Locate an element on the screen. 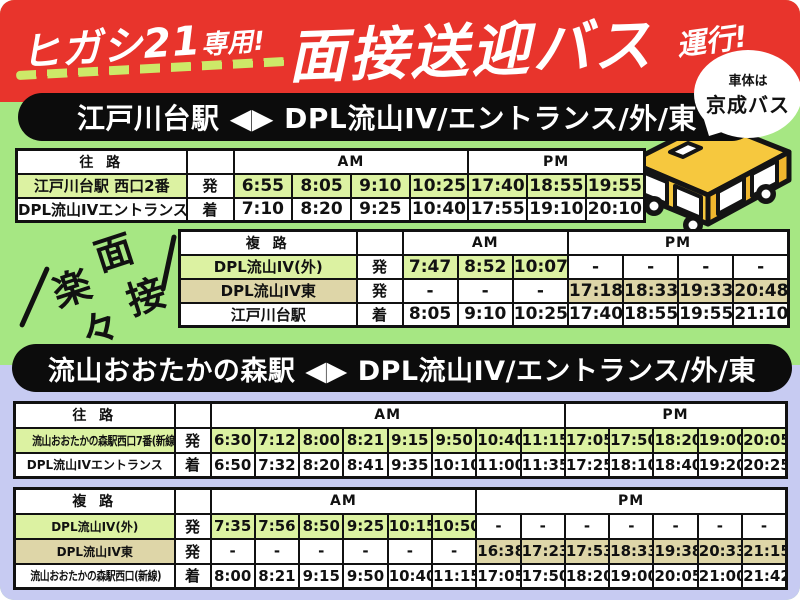 The image size is (800, 600). station-cell: DPL流山IV(外) is located at coordinates (94, 526).